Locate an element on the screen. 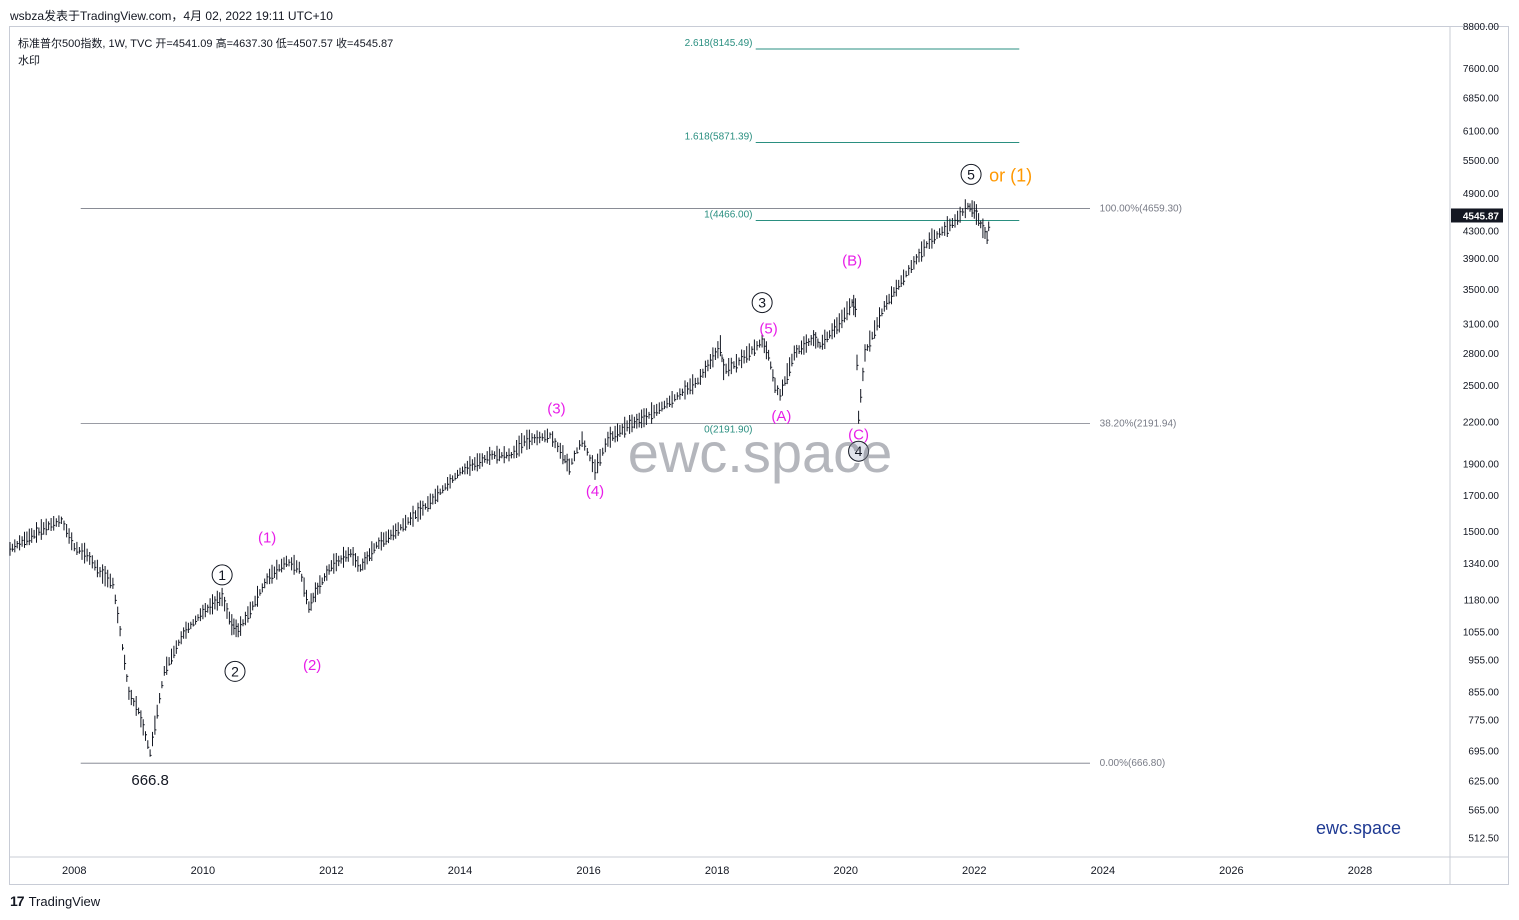 The width and height of the screenshot is (1519, 920). x-tick-label: 2018 is located at coordinates (717, 871).